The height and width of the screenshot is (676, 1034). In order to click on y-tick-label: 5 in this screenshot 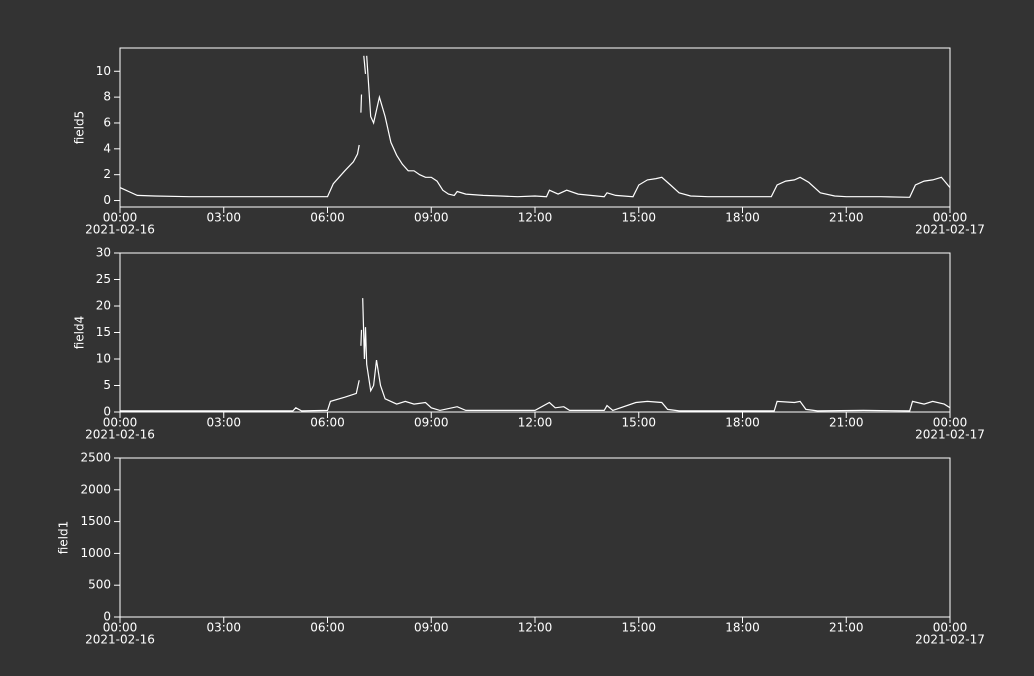, I will do `click(107, 385)`.